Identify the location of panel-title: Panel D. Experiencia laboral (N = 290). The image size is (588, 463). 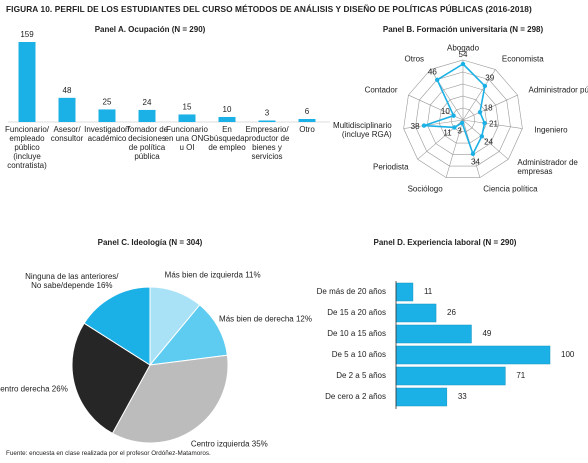
(445, 242).